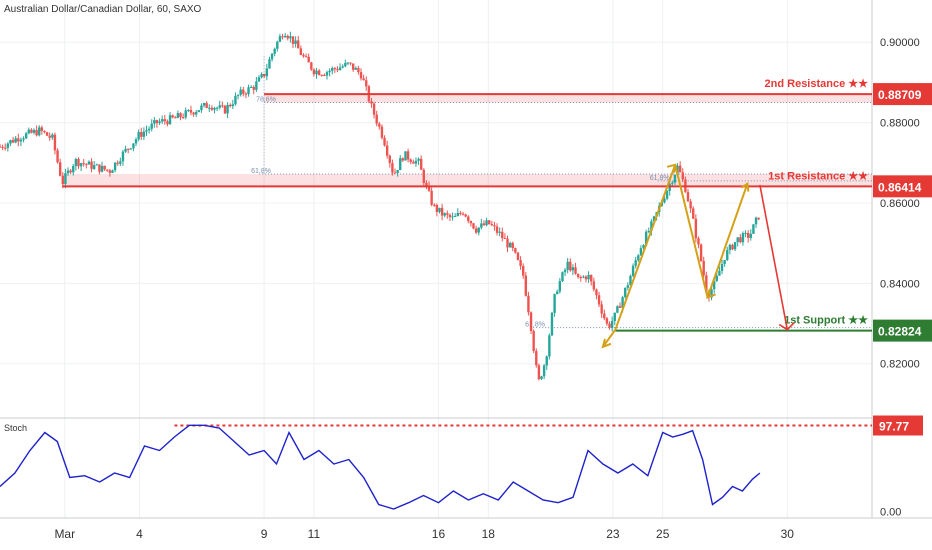 The width and height of the screenshot is (932, 550). What do you see at coordinates (894, 427) in the screenshot?
I see `overbought-badge-text: 97.77` at bounding box center [894, 427].